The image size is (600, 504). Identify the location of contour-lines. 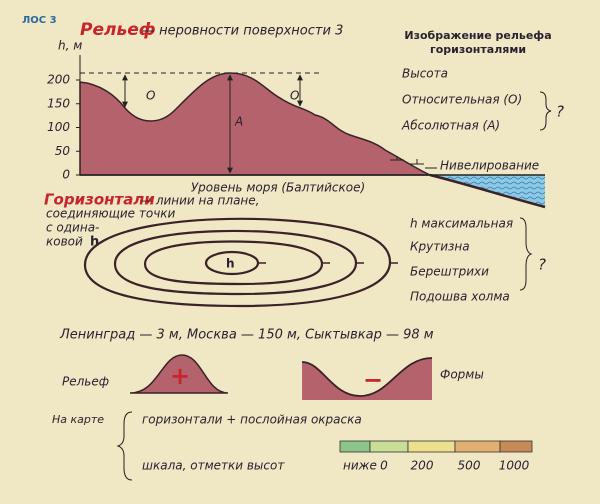
(240, 262).